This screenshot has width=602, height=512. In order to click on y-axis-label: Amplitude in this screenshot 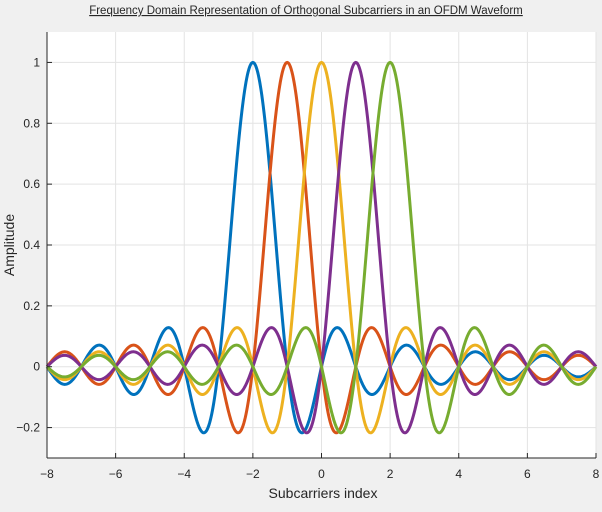, I will do `click(9, 245)`.